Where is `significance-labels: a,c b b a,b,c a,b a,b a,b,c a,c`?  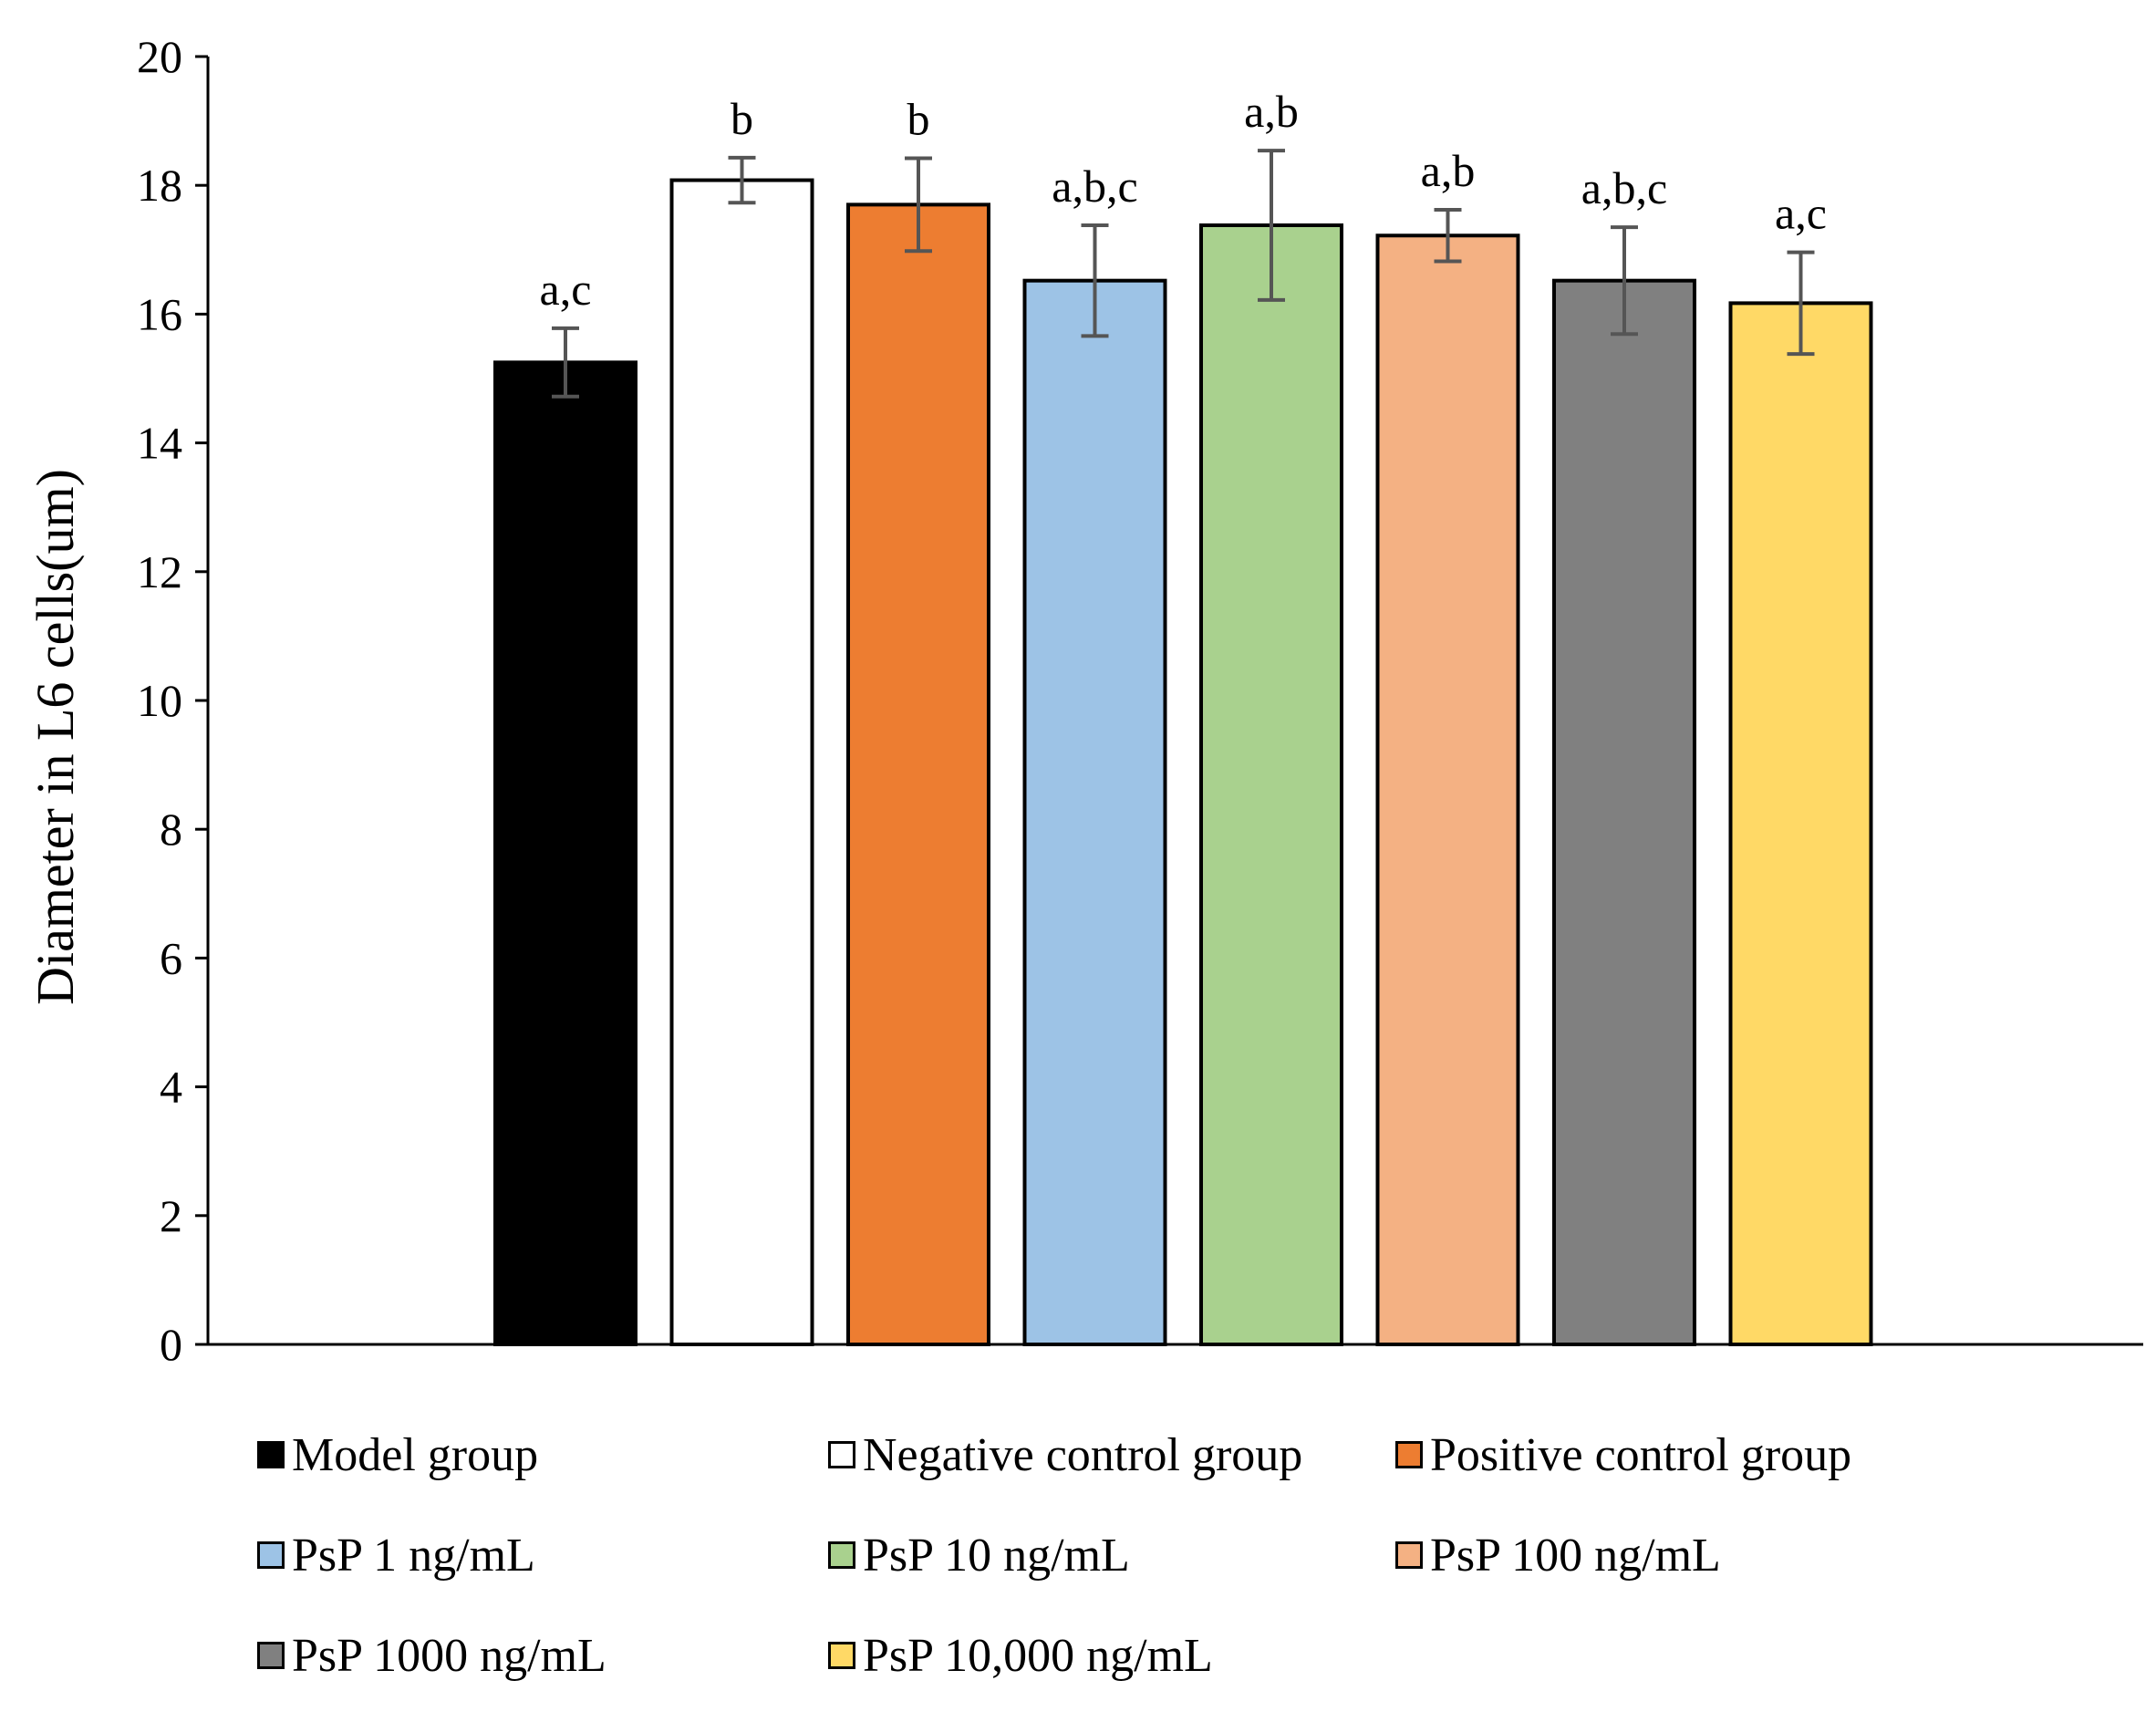
significance-labels: a,c b b a,b,c a,b a,b a,b,c a,c is located at coordinates (1183, 200).